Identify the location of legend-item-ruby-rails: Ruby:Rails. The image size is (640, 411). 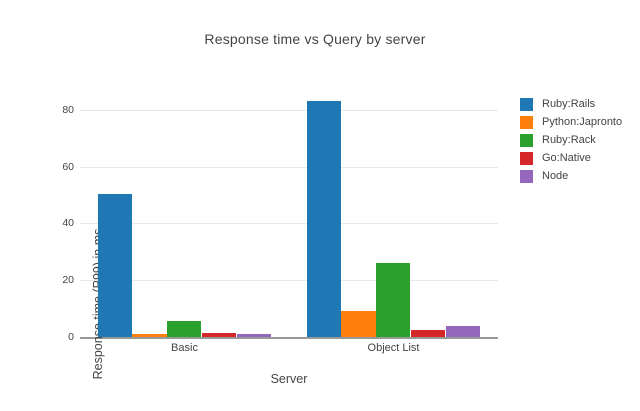
(571, 104).